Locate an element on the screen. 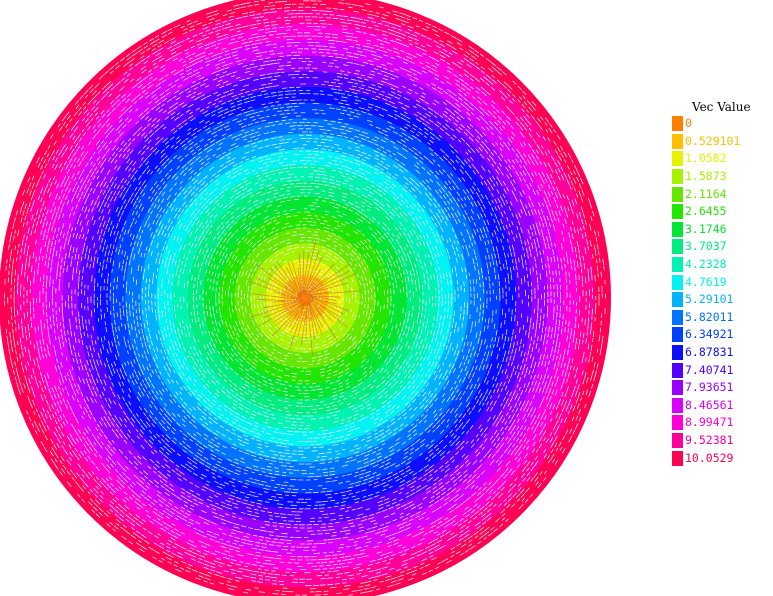 The image size is (773, 596). legend-entry: 1.5873 is located at coordinates (722, 177).